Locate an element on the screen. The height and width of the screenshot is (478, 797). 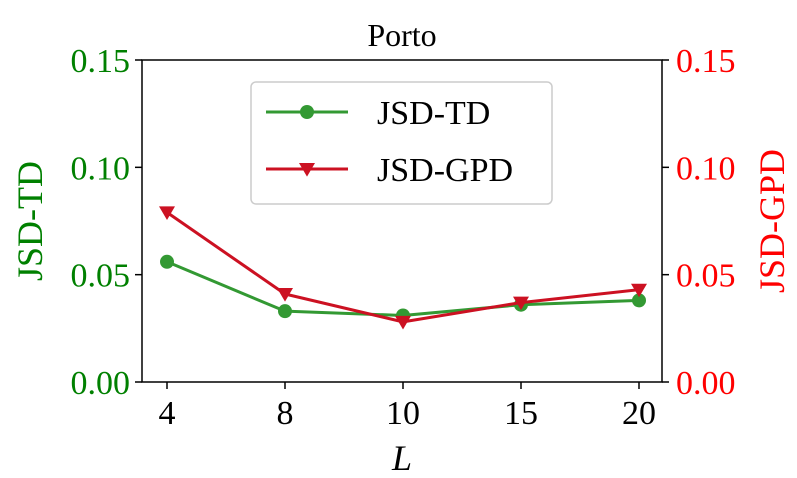
right-y-axis: 0.00 0.05 0.10 0.15 is located at coordinates (699, 222).